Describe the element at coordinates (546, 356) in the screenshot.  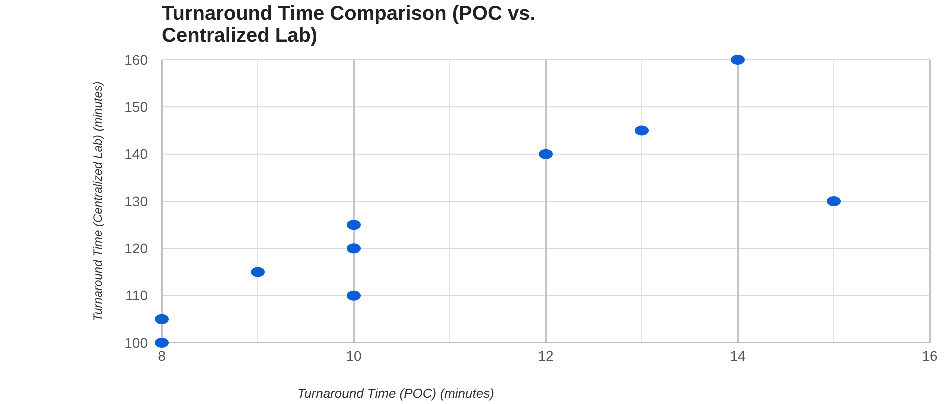
I see `x-tick-label: 12` at that location.